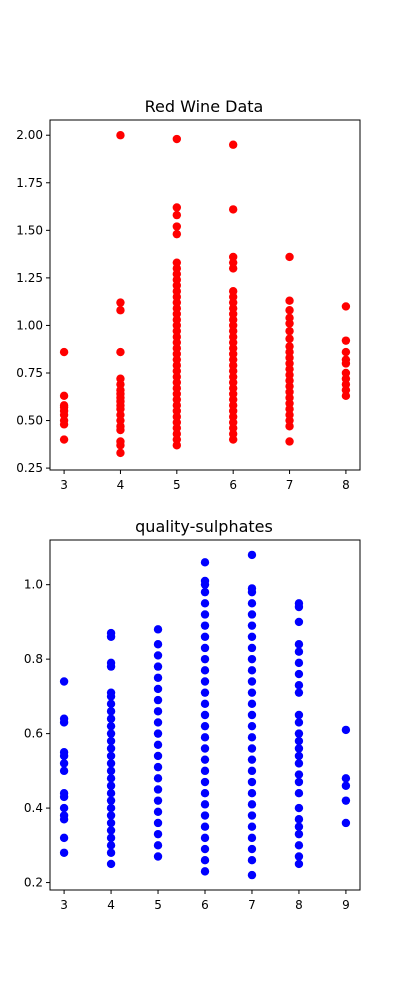  I want to click on y-tick-label: 1.00, so click(29, 325).